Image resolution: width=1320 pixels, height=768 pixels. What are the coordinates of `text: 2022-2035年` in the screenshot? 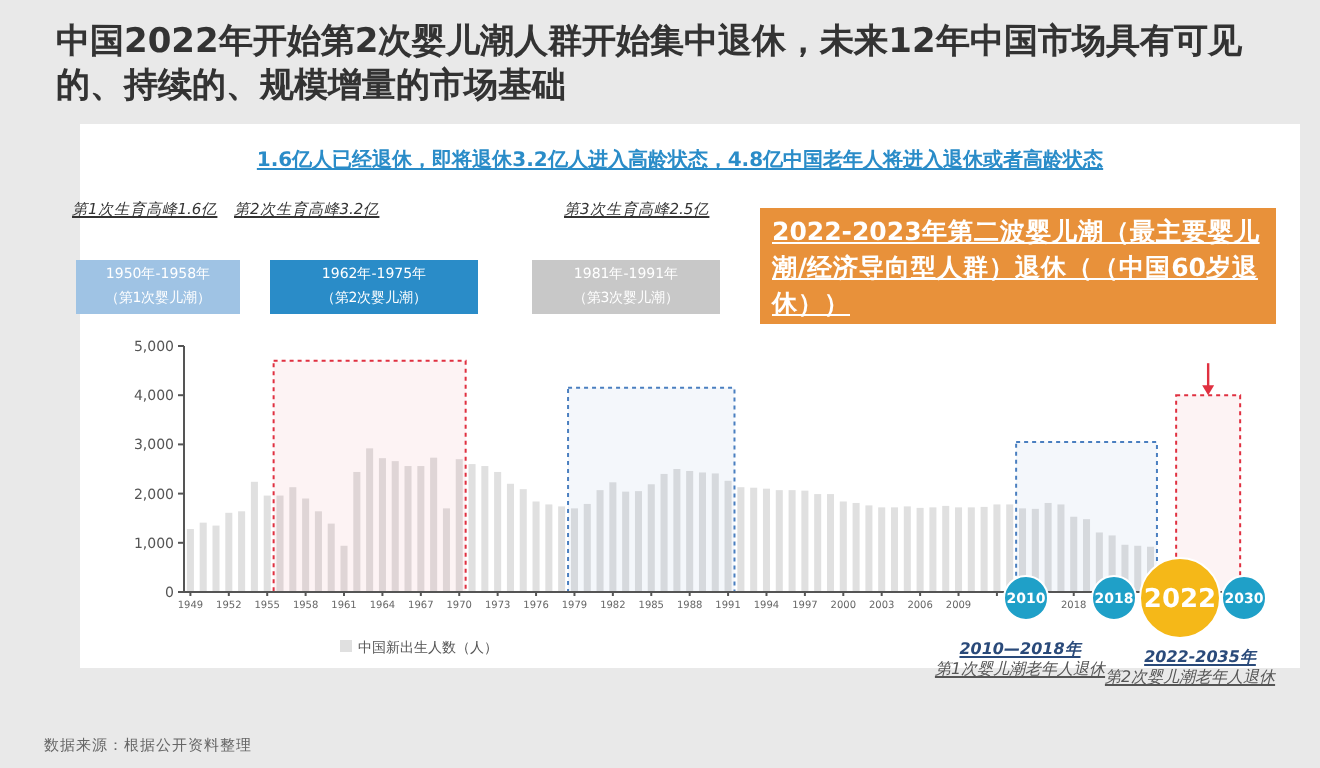 It's located at (1200, 657).